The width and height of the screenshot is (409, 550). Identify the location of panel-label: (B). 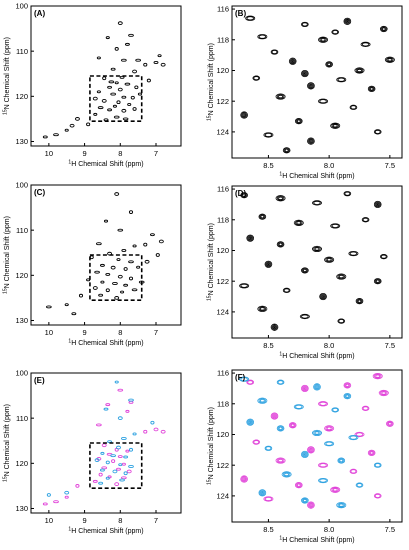
(240, 13).